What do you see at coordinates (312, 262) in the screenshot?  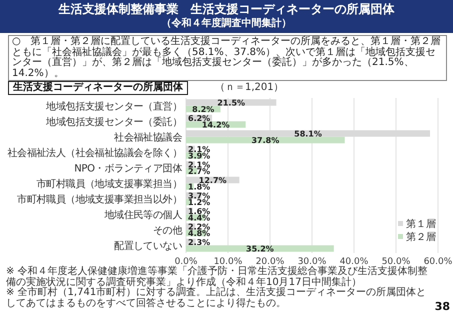 I see `x-tick-label: 30.0%` at bounding box center [312, 262].